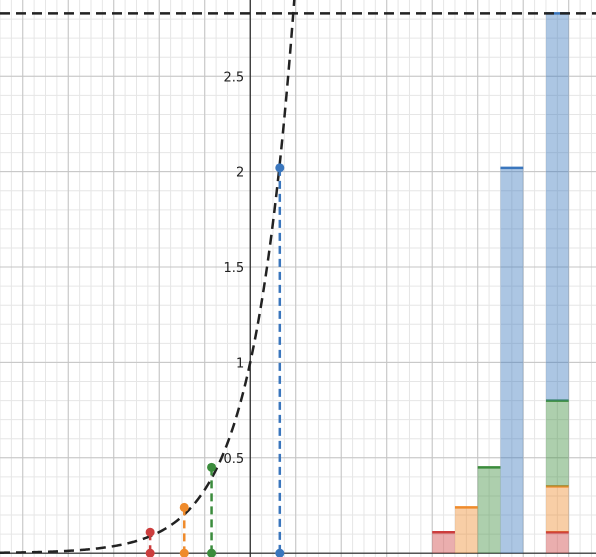 The height and width of the screenshot is (557, 596). Describe the element at coordinates (234, 459) in the screenshot. I see `y-tick-label: 0.5` at that location.